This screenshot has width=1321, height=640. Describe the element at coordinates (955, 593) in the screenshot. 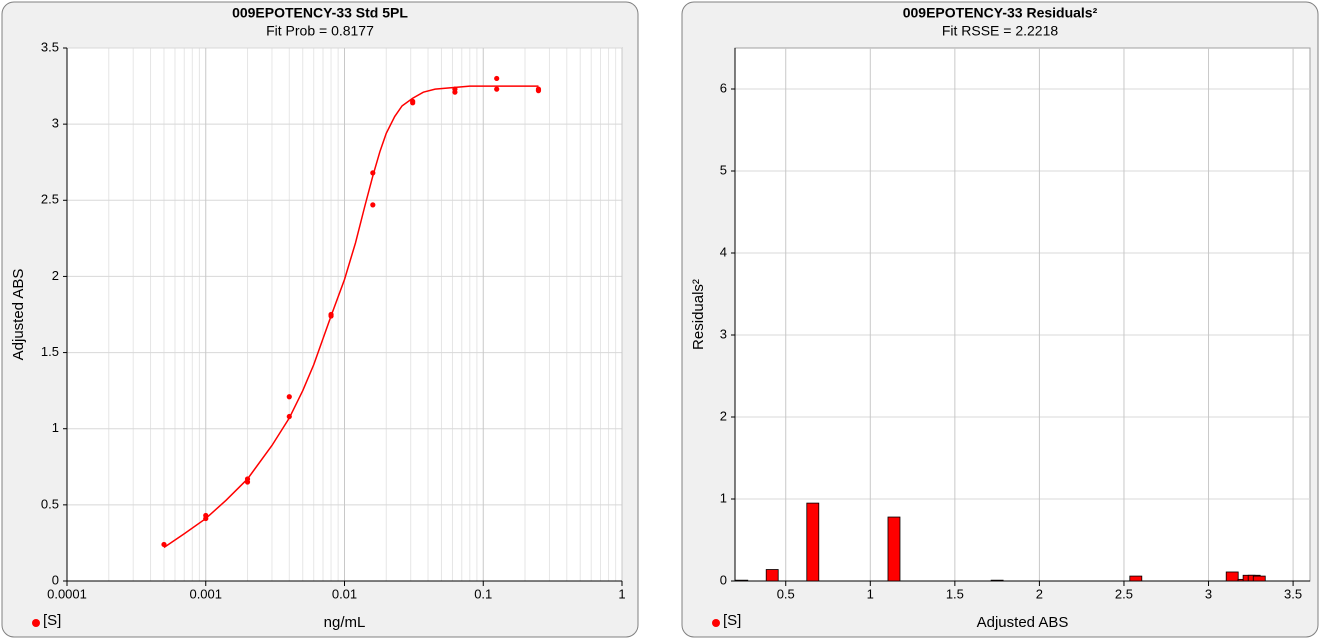

I see `x-tick-label: 1.5` at that location.